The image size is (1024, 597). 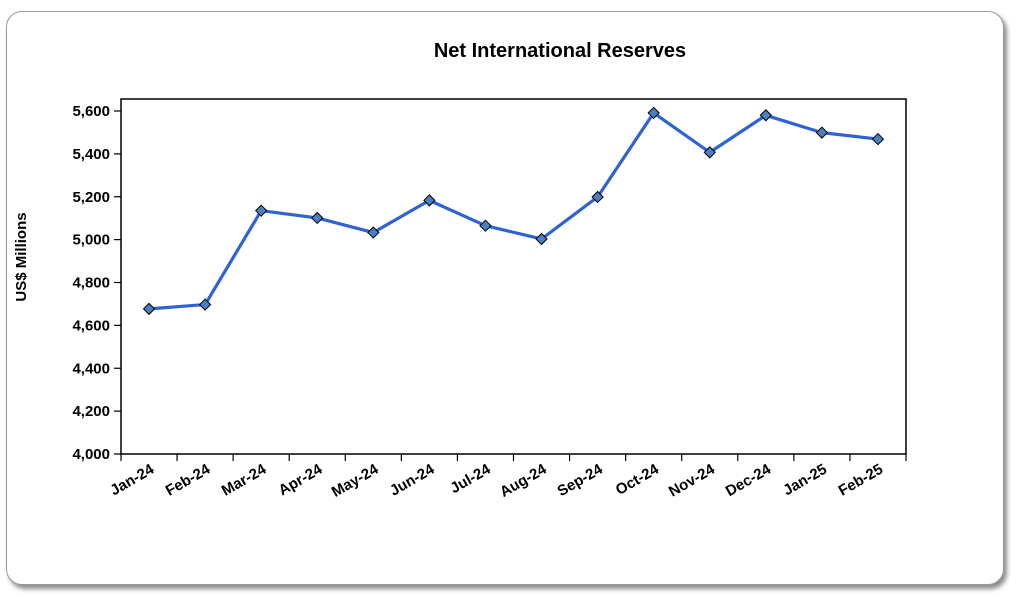 I want to click on y-tick-label: 5,200, so click(x=91, y=197).